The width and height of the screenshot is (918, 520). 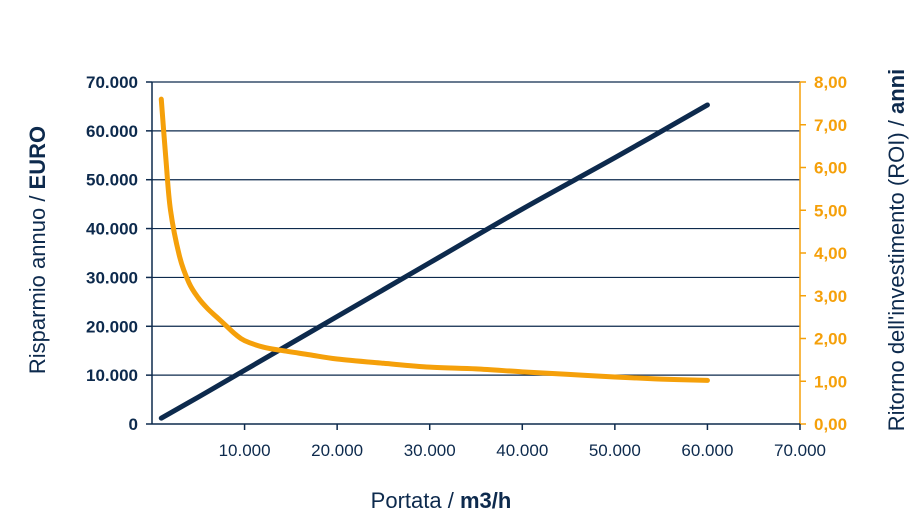 I want to click on x-tick-label: 70.000, so click(x=800, y=450).